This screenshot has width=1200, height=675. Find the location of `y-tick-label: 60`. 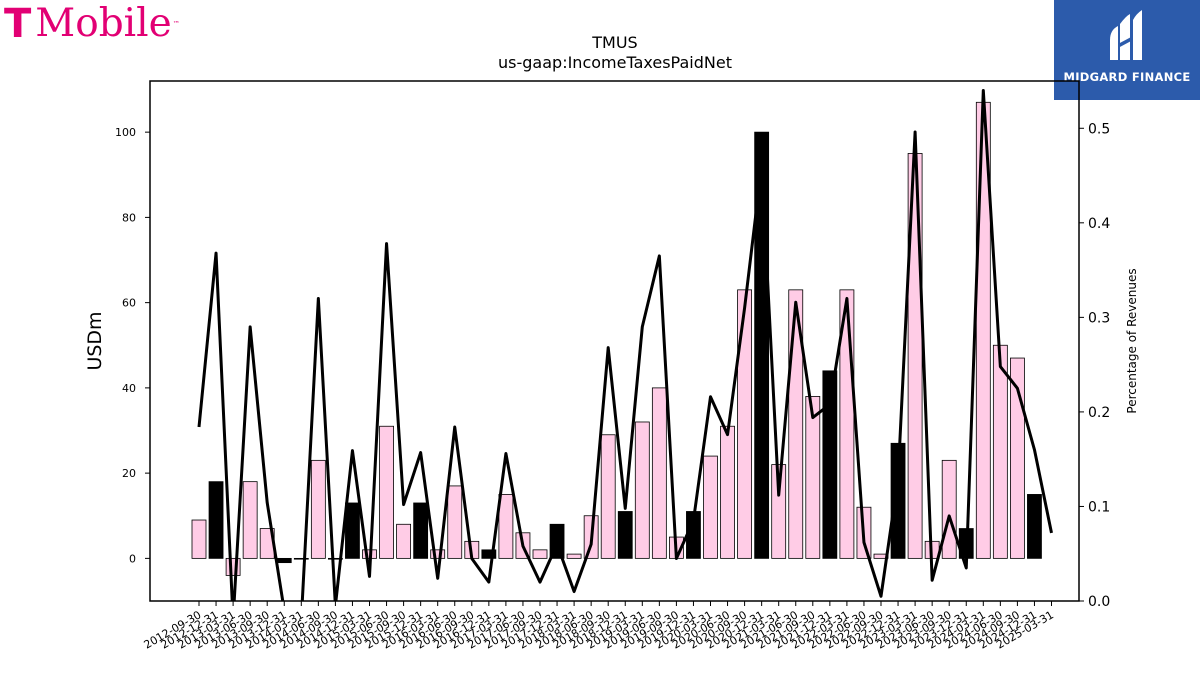

y-tick-label: 60 is located at coordinates (129, 303).